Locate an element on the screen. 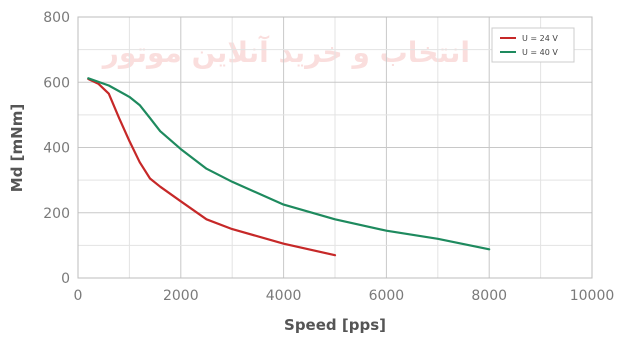  y-tick-label: 200 is located at coordinates (56, 214).